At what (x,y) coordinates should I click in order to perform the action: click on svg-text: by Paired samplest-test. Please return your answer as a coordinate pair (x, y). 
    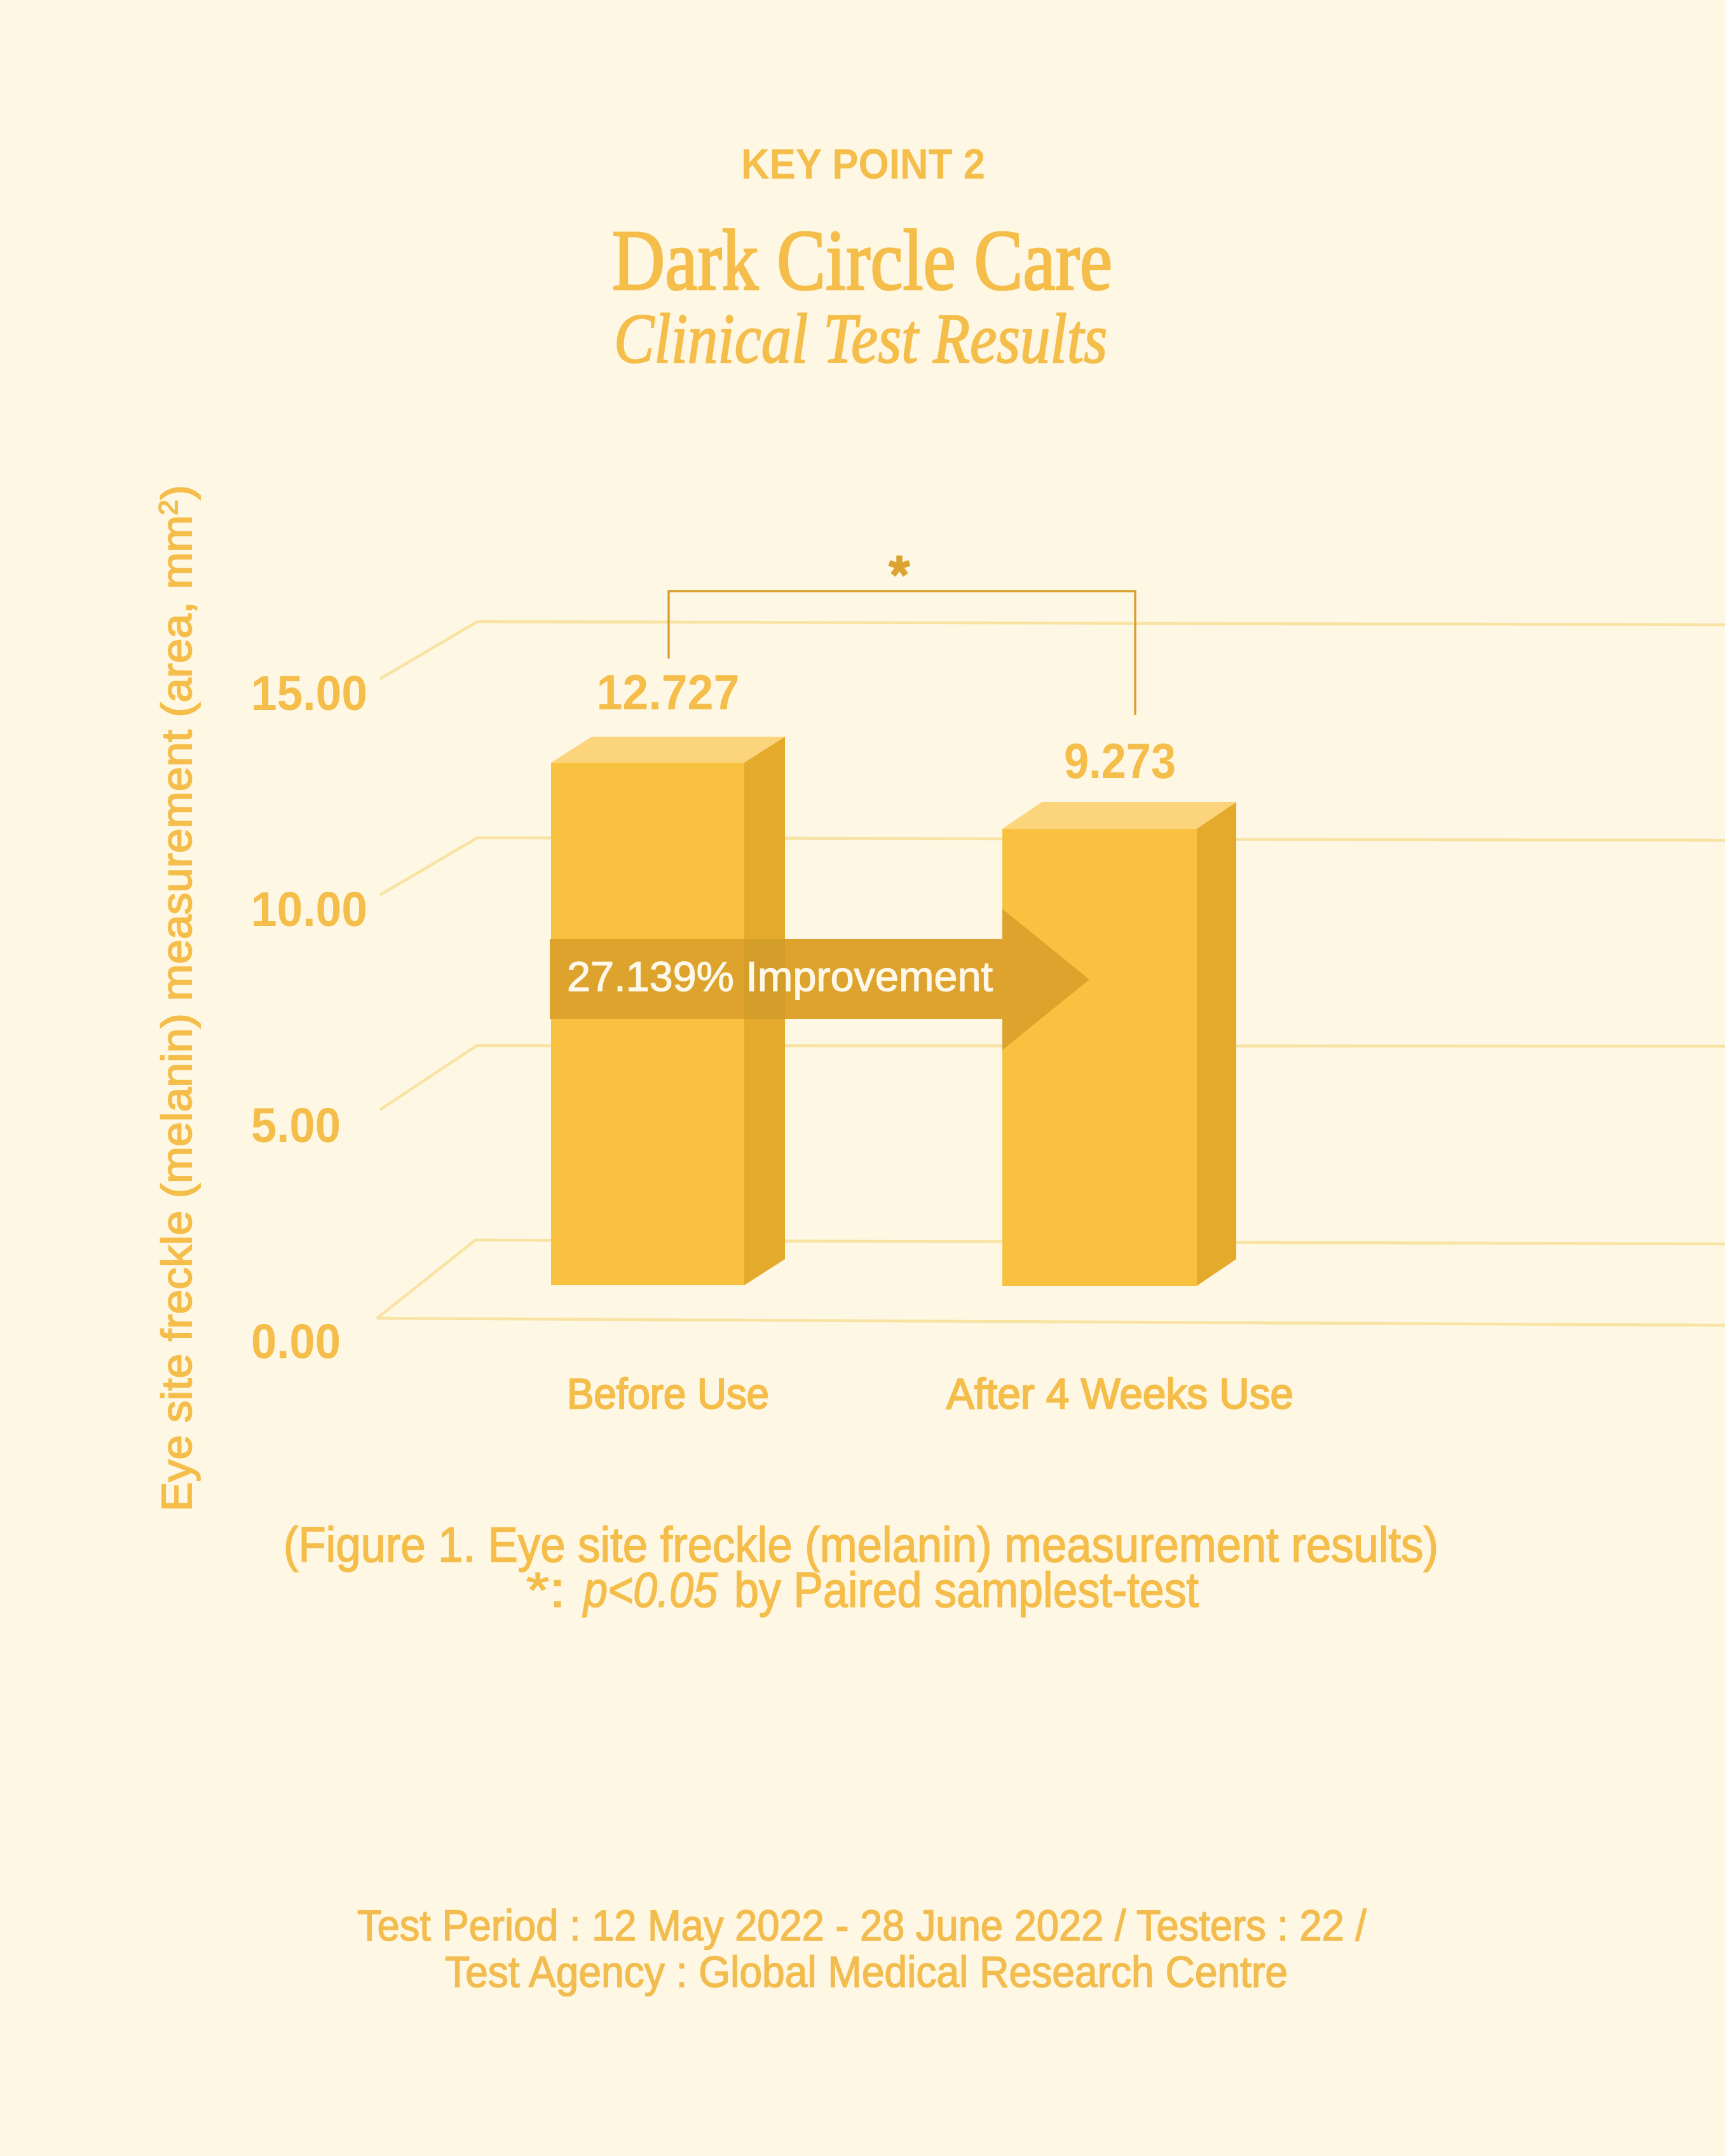
    Looking at the image, I should click on (966, 1590).